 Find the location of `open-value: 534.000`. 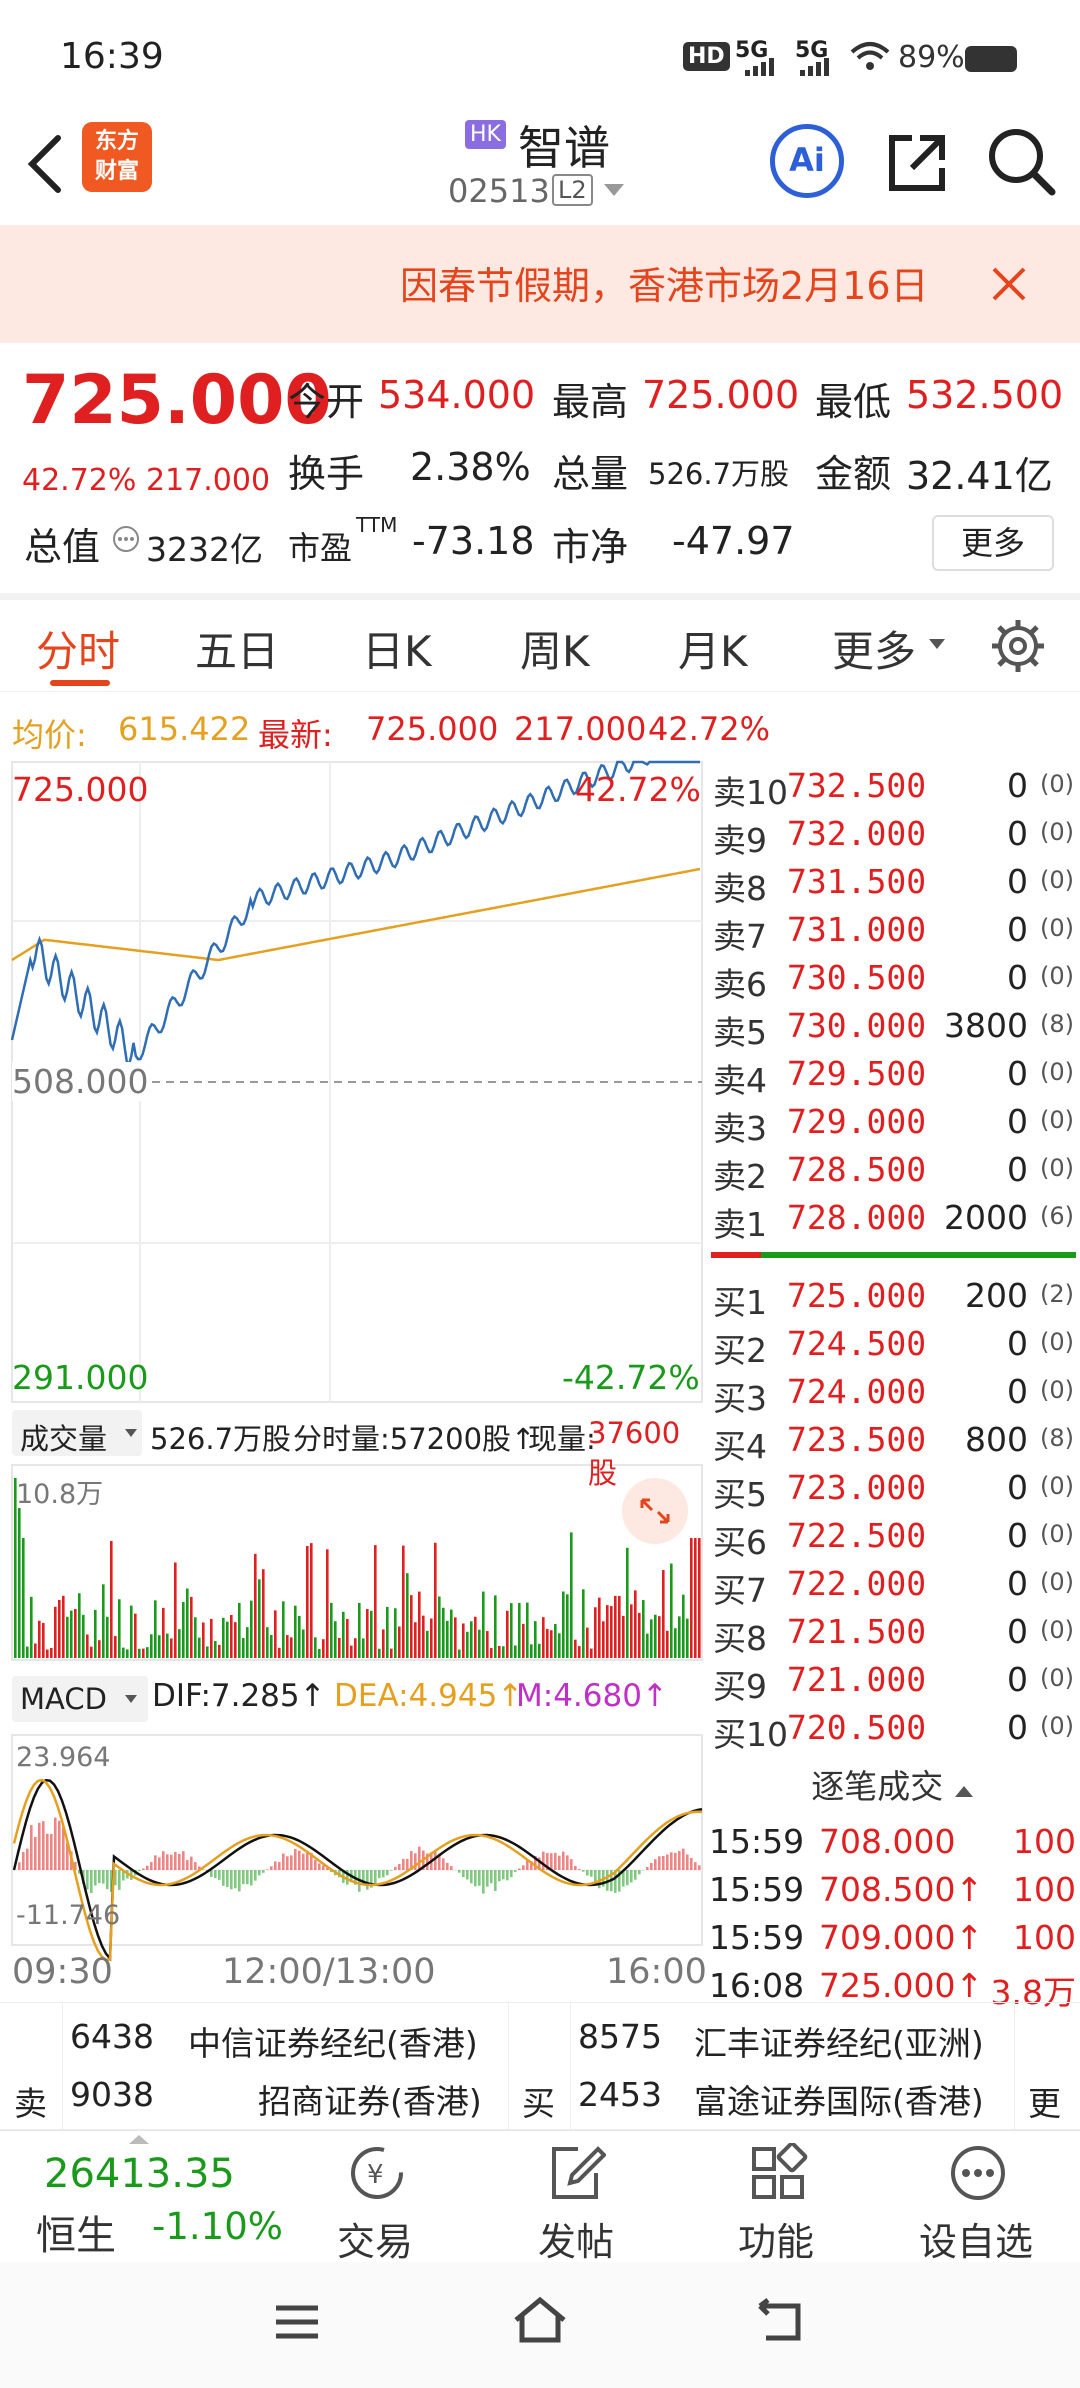

open-value: 534.000 is located at coordinates (457, 395).